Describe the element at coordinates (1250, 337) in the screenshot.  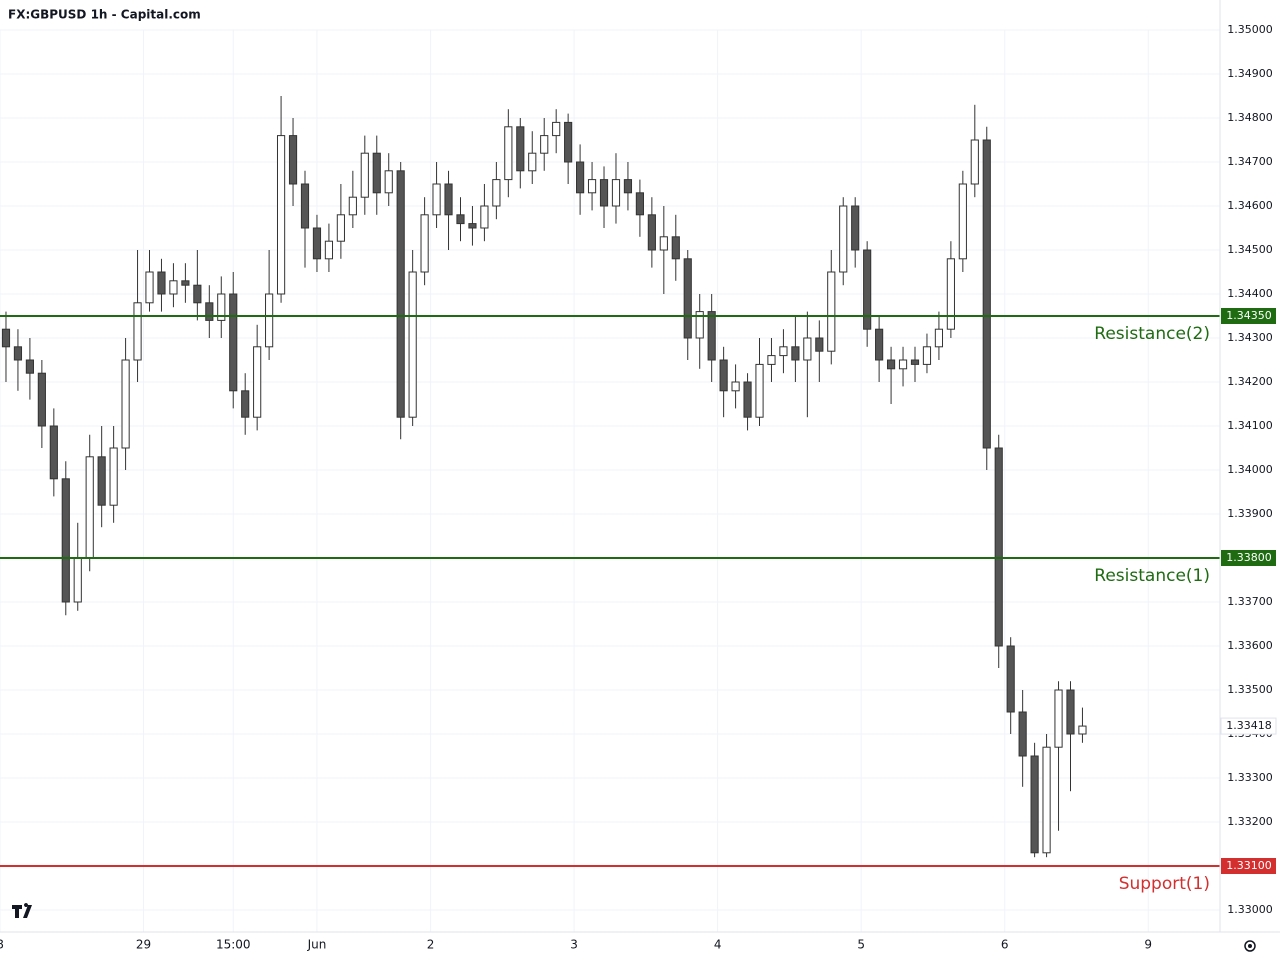
I see `y-tick-label: 1.34300` at that location.